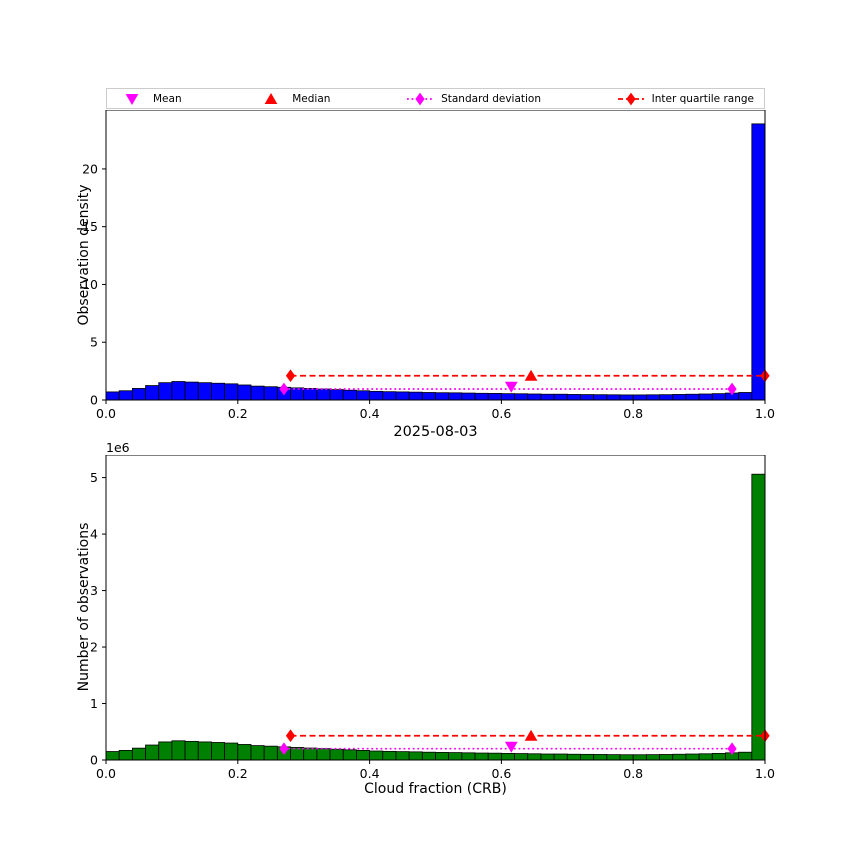  I want to click on std-right-marker, so click(732, 749).